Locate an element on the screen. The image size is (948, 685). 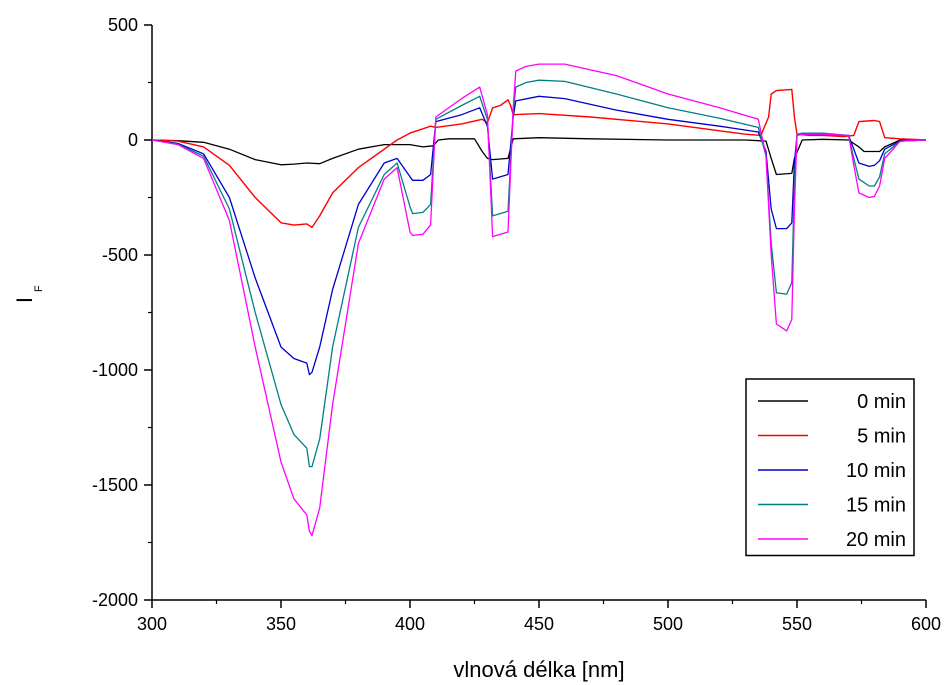
y-axis-title-main: I is located at coordinates (24, 300).